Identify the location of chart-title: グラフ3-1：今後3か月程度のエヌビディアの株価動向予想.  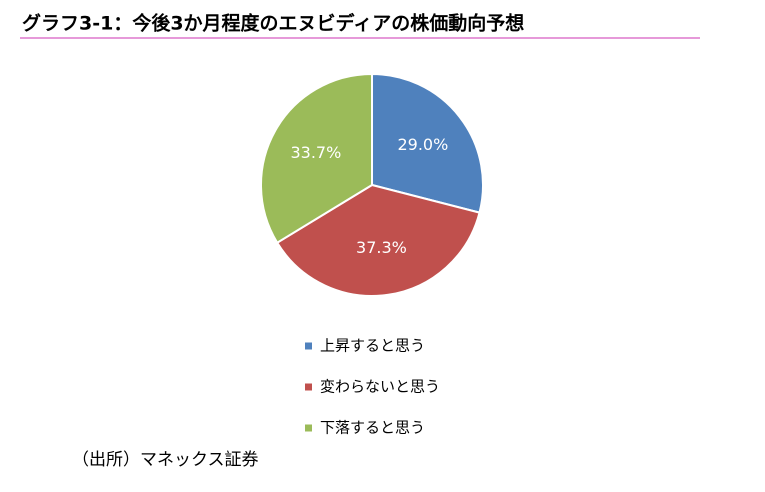
(273, 23).